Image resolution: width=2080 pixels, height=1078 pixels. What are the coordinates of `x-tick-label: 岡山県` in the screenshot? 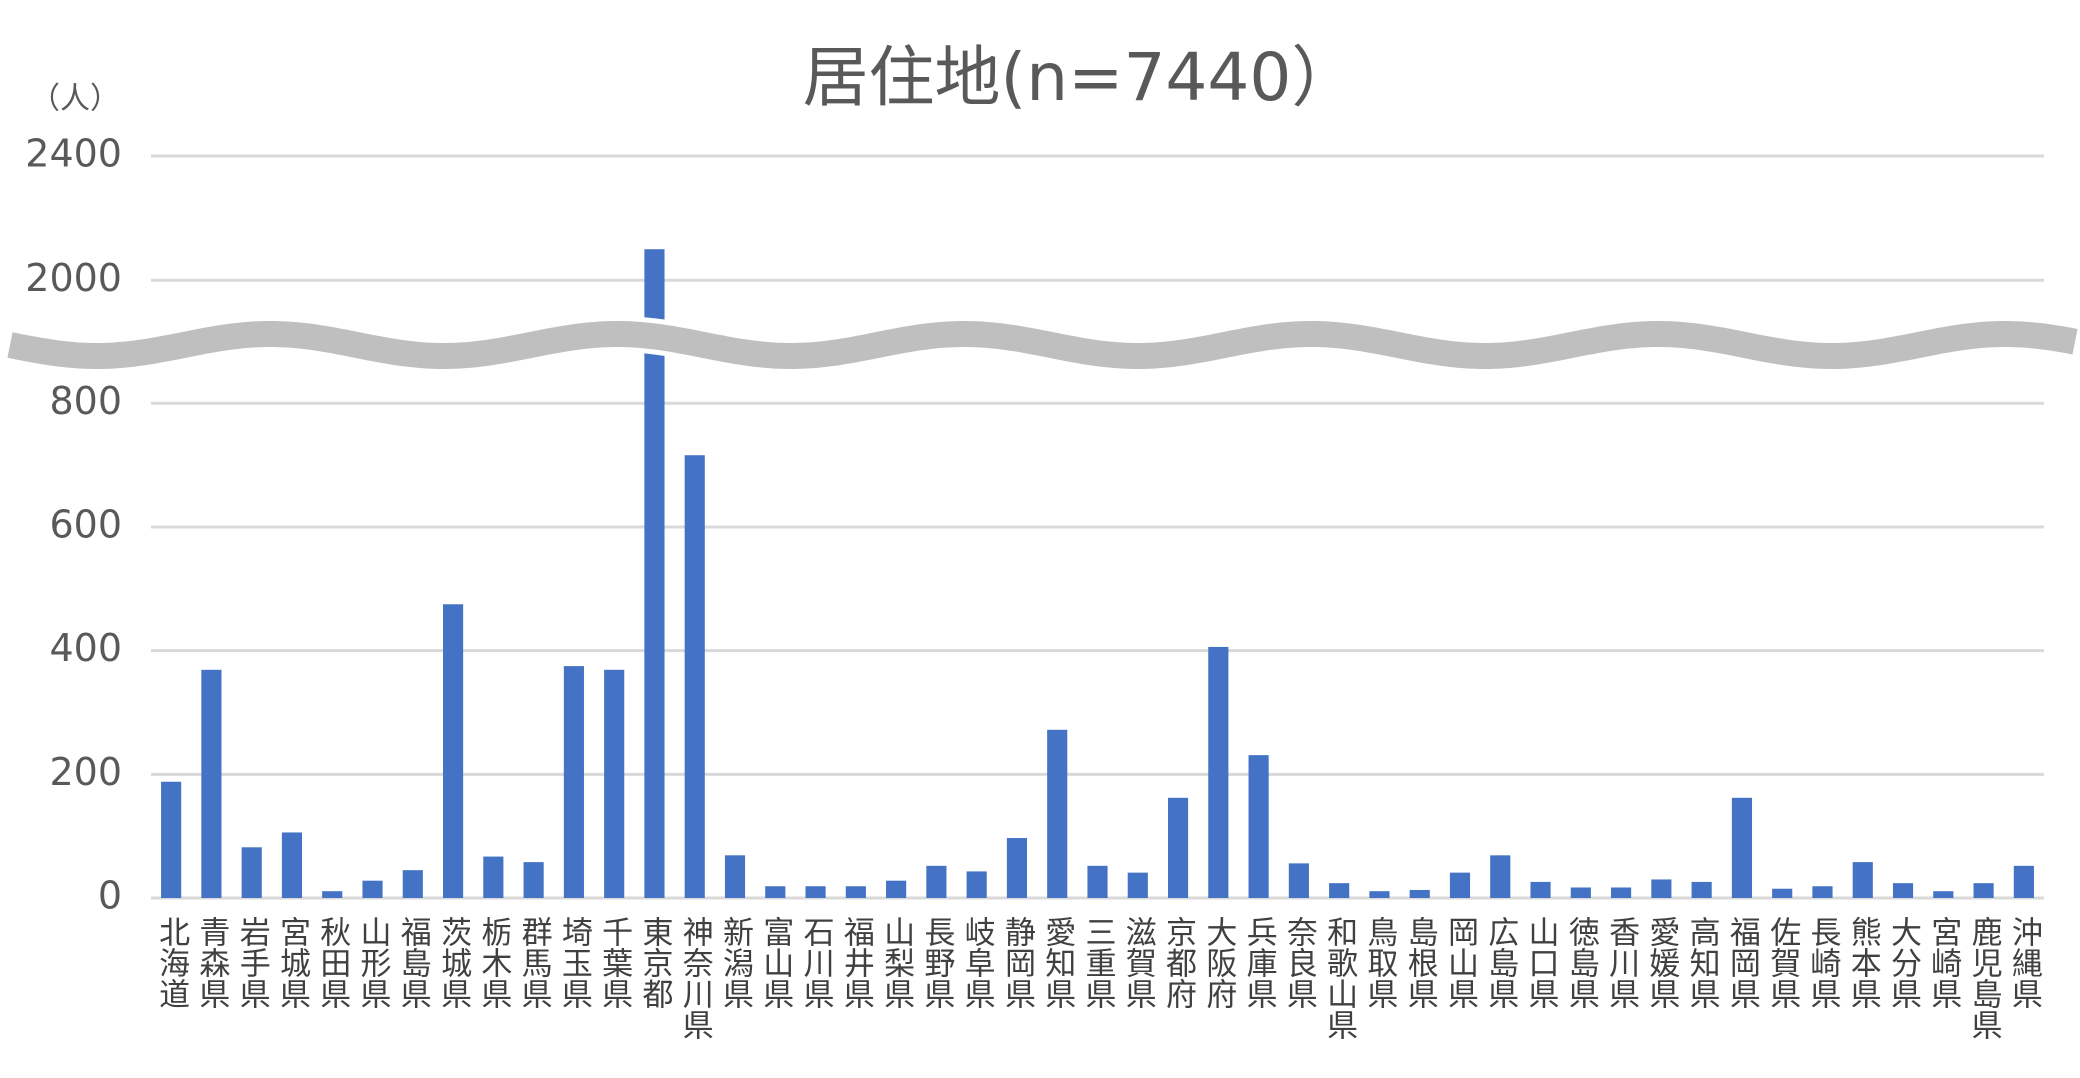 It's located at (1460, 962).